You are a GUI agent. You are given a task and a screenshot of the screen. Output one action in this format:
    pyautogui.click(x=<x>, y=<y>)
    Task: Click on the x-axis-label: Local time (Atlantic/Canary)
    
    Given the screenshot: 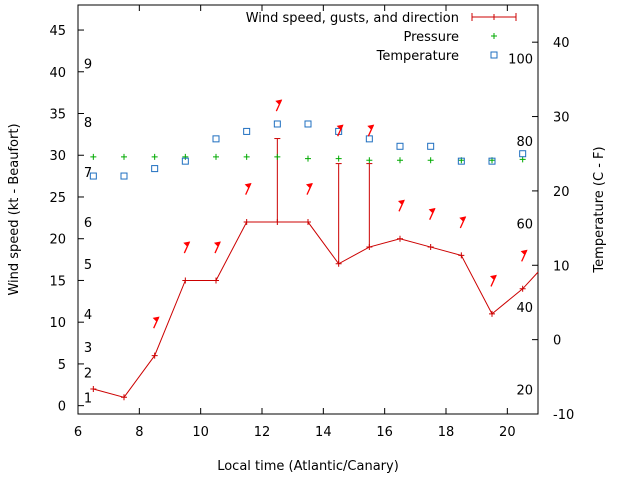 What is the action you would take?
    pyautogui.click(x=308, y=466)
    